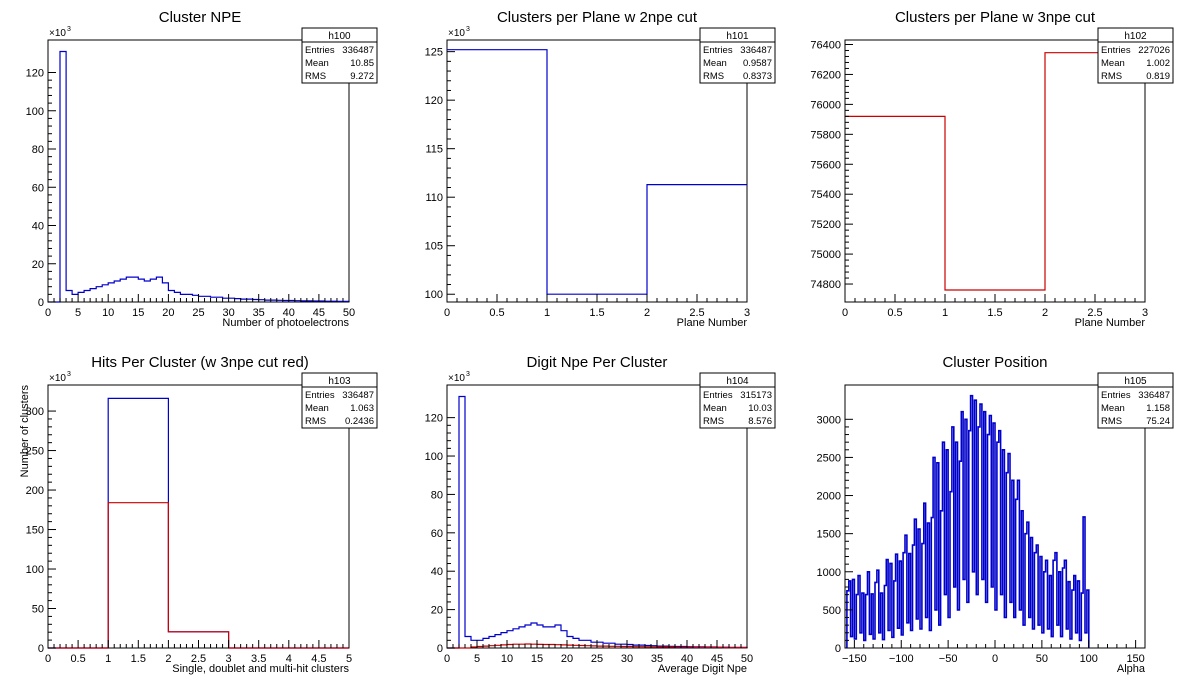 This screenshot has height=695, width=1196. What do you see at coordinates (198, 575) in the screenshot?
I see `series-2-line` at bounding box center [198, 575].